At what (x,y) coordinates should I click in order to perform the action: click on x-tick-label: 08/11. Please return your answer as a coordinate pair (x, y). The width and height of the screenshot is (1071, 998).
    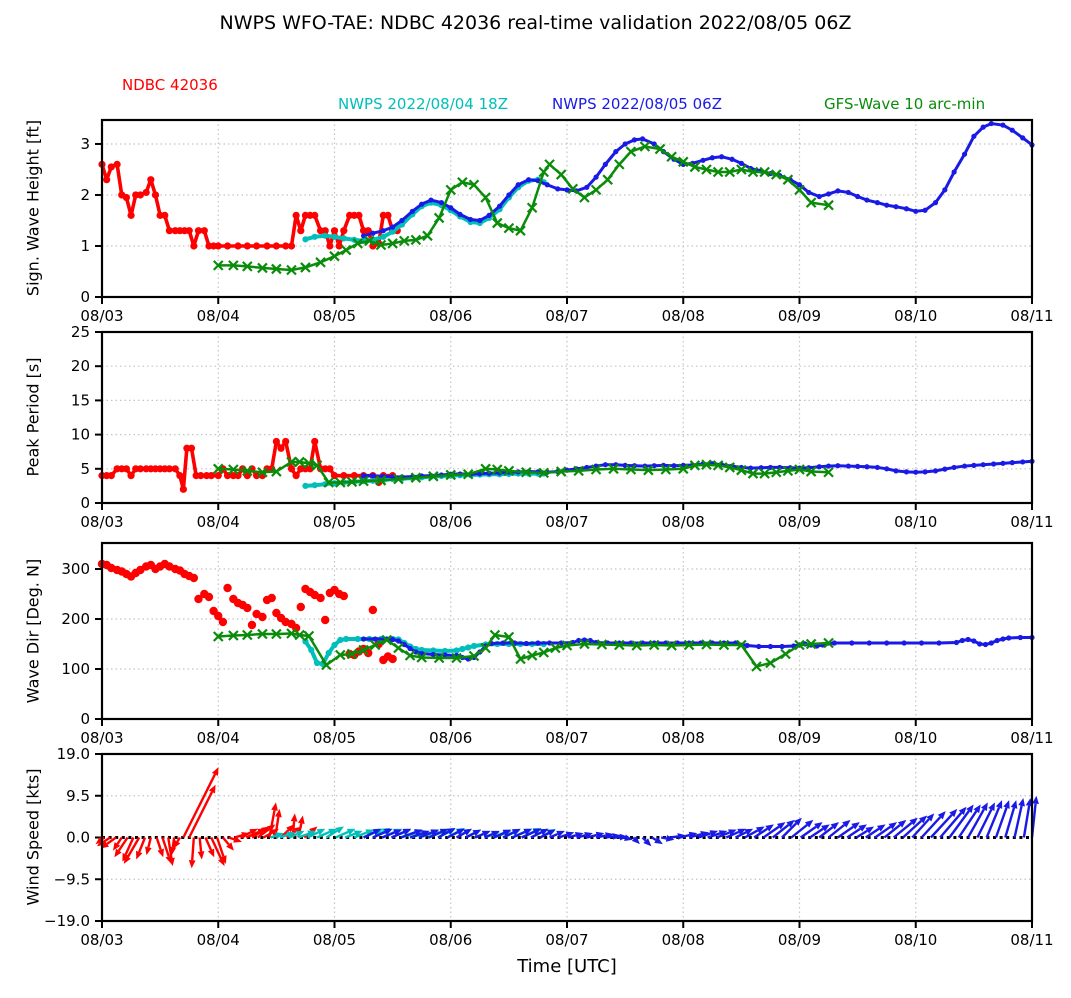
    Looking at the image, I should click on (1031, 522).